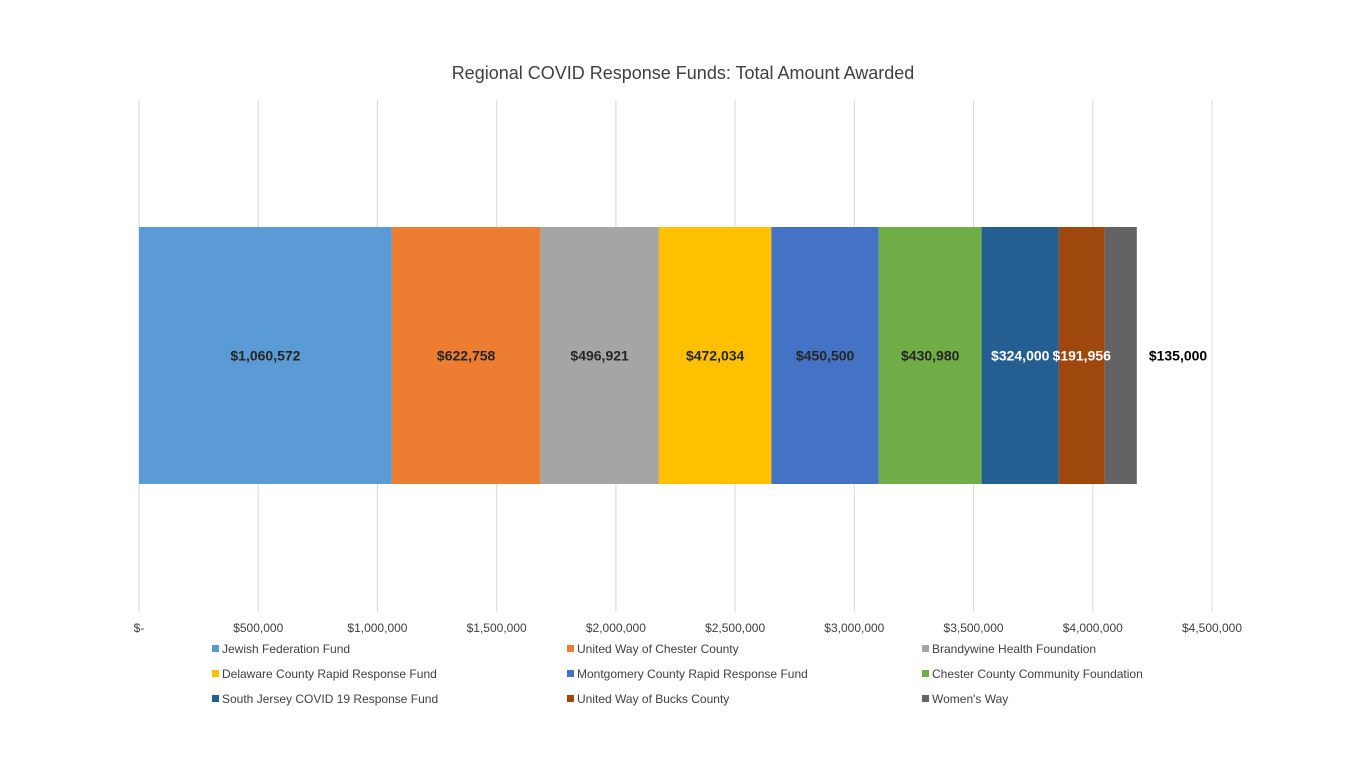  Describe the element at coordinates (974, 628) in the screenshot. I see `x-tick-label: $3,500,000` at that location.